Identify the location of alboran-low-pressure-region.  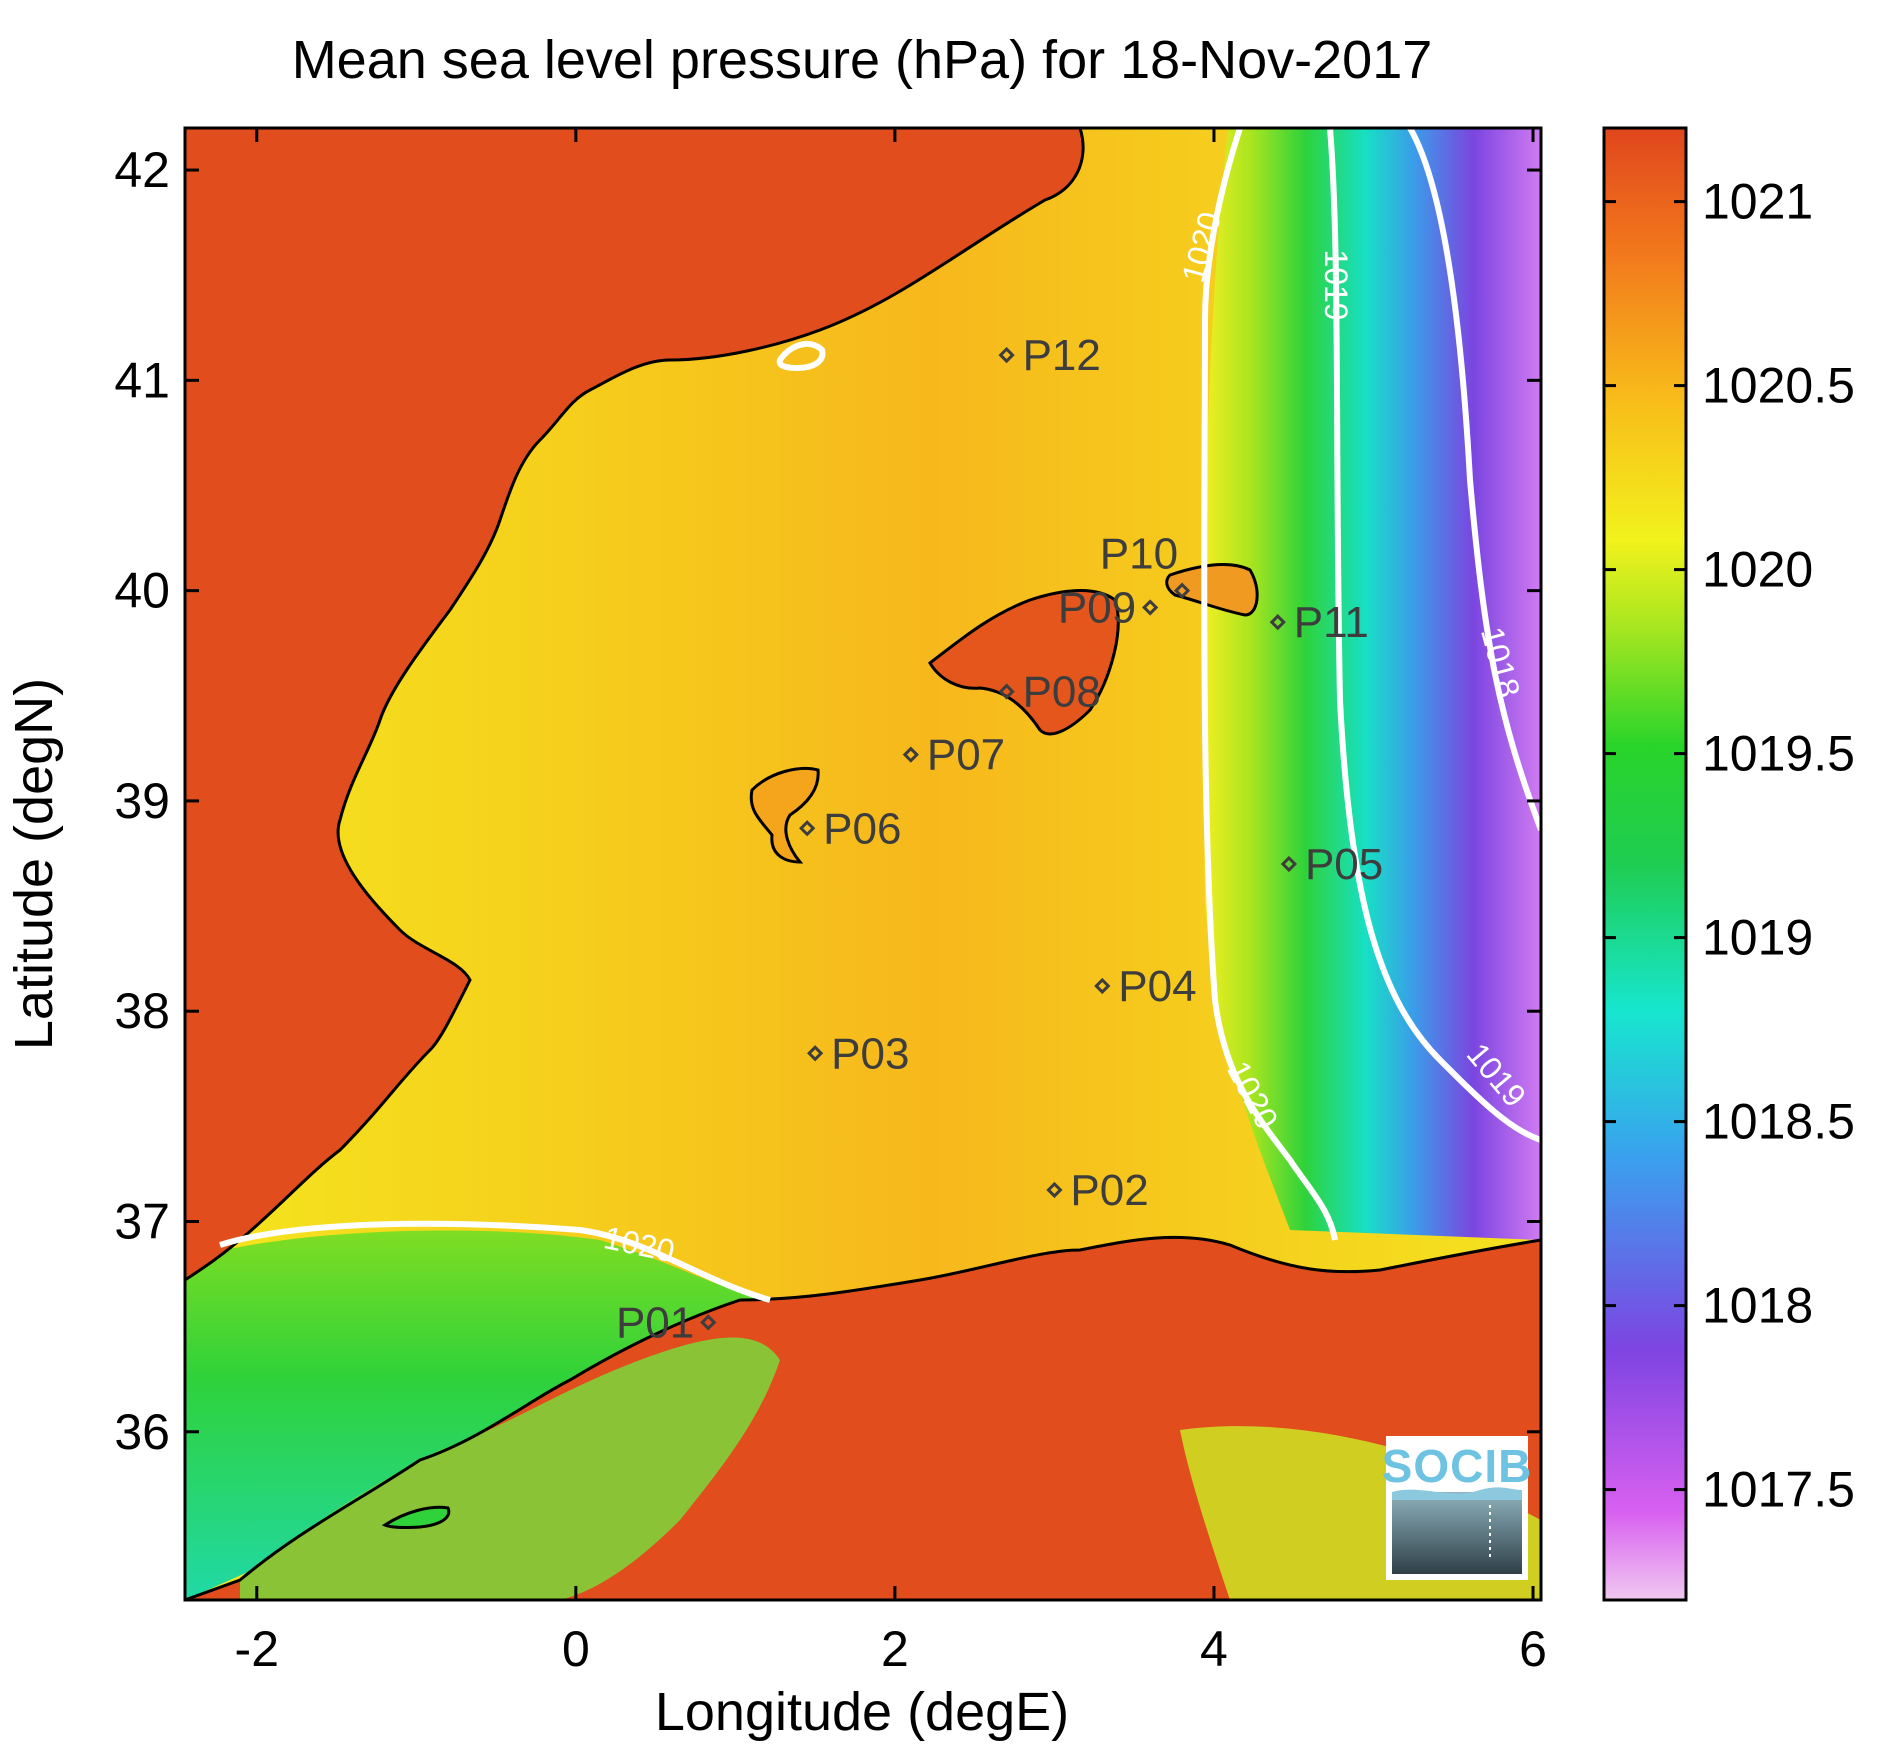
(477, 1415).